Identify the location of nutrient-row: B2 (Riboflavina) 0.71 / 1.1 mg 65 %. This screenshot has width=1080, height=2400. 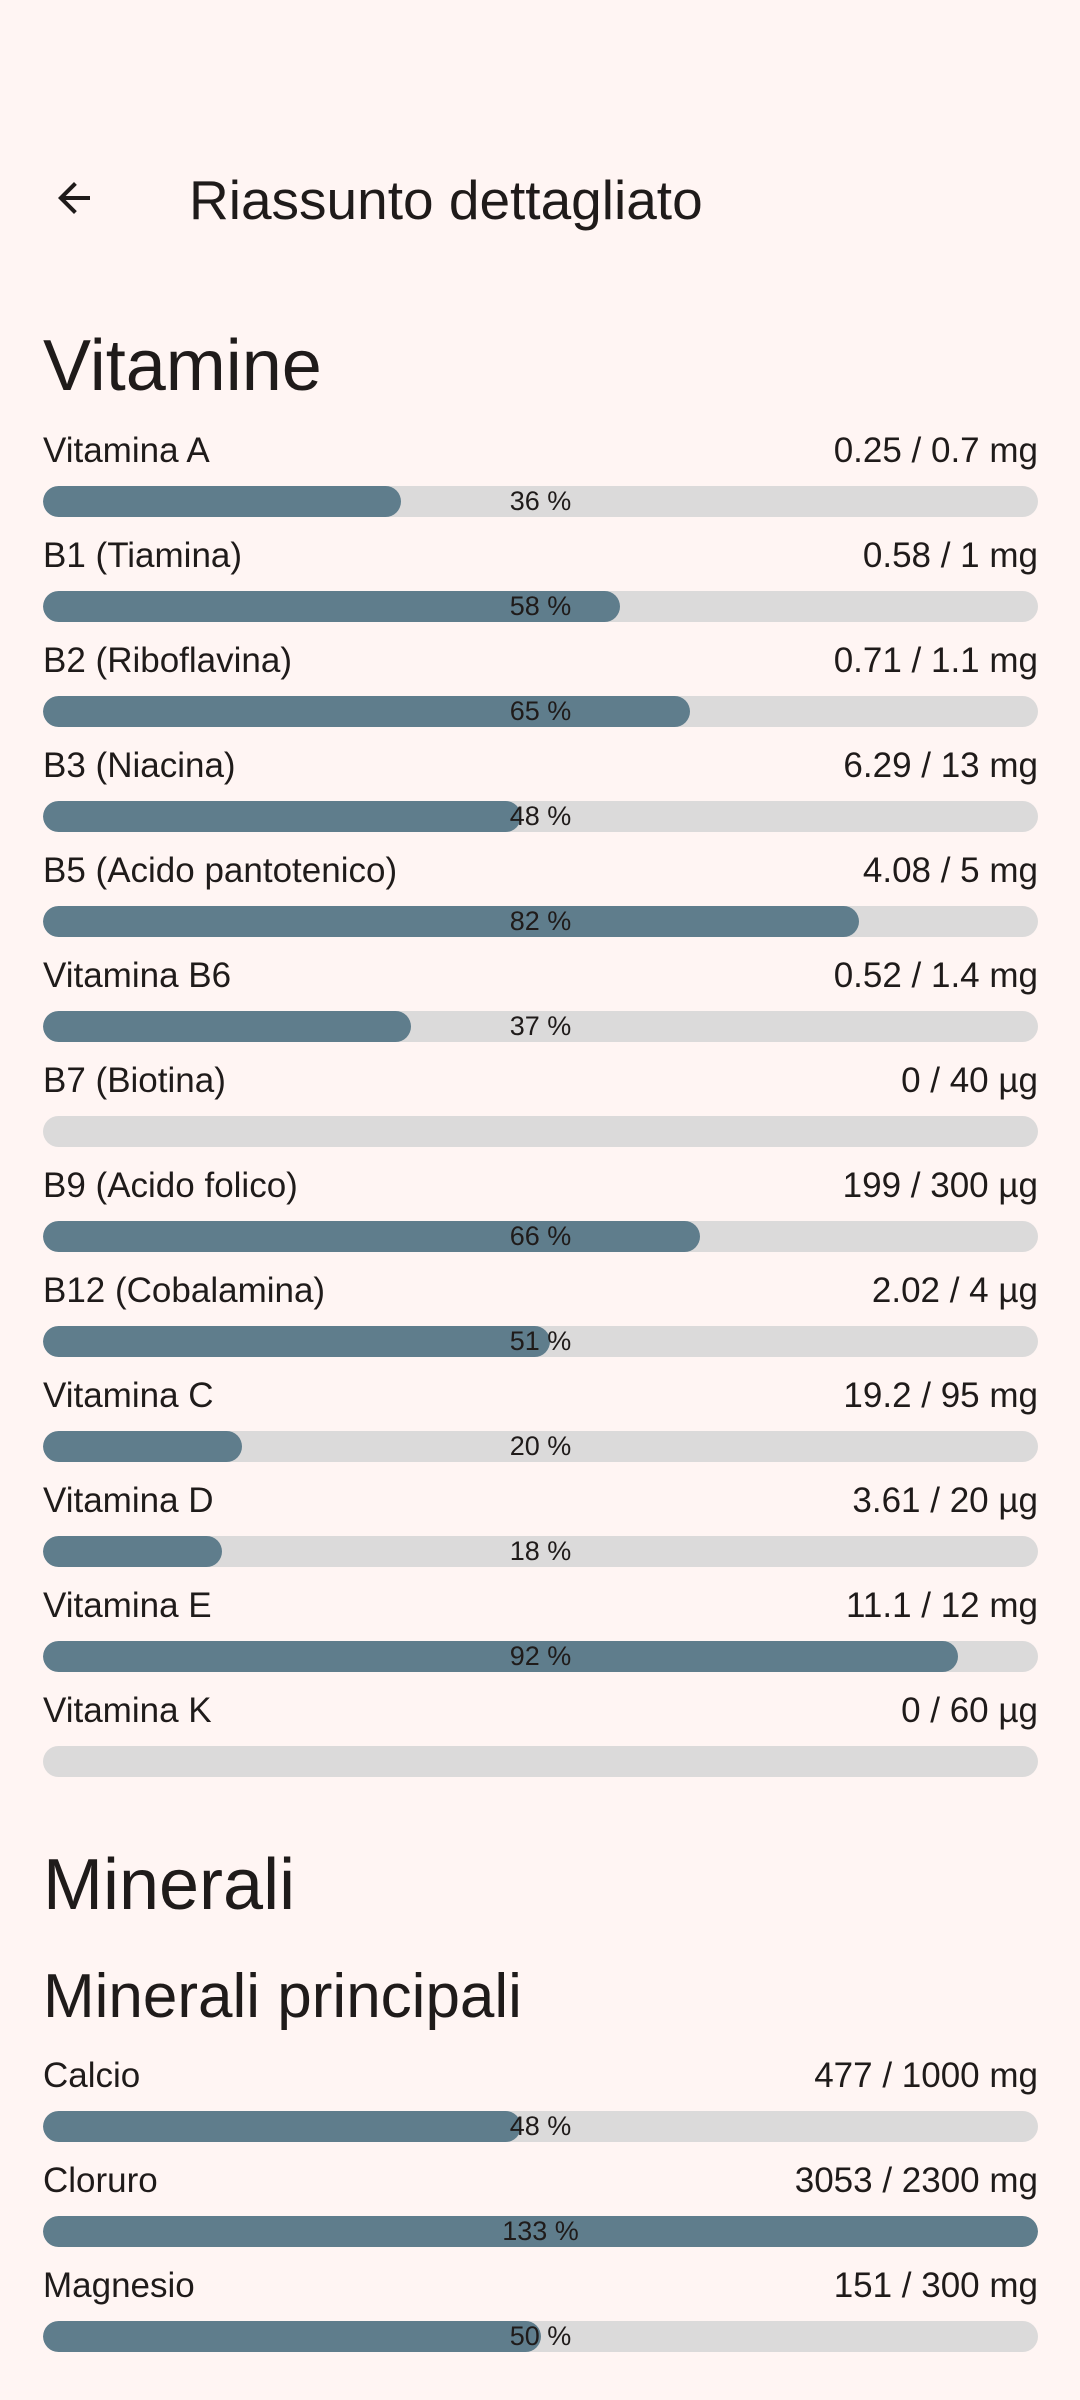
(540, 682).